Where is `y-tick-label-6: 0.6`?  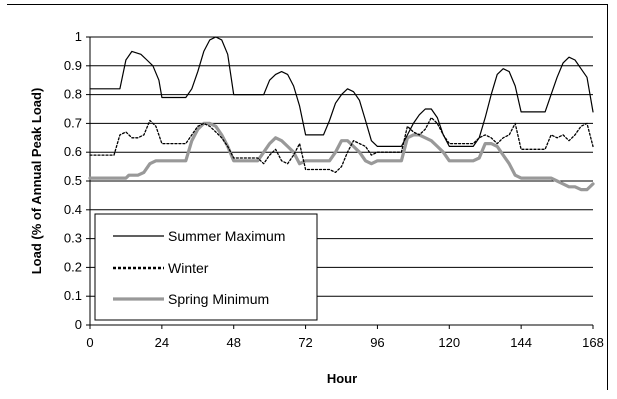
y-tick-label-6: 0.6 is located at coordinates (73, 151).